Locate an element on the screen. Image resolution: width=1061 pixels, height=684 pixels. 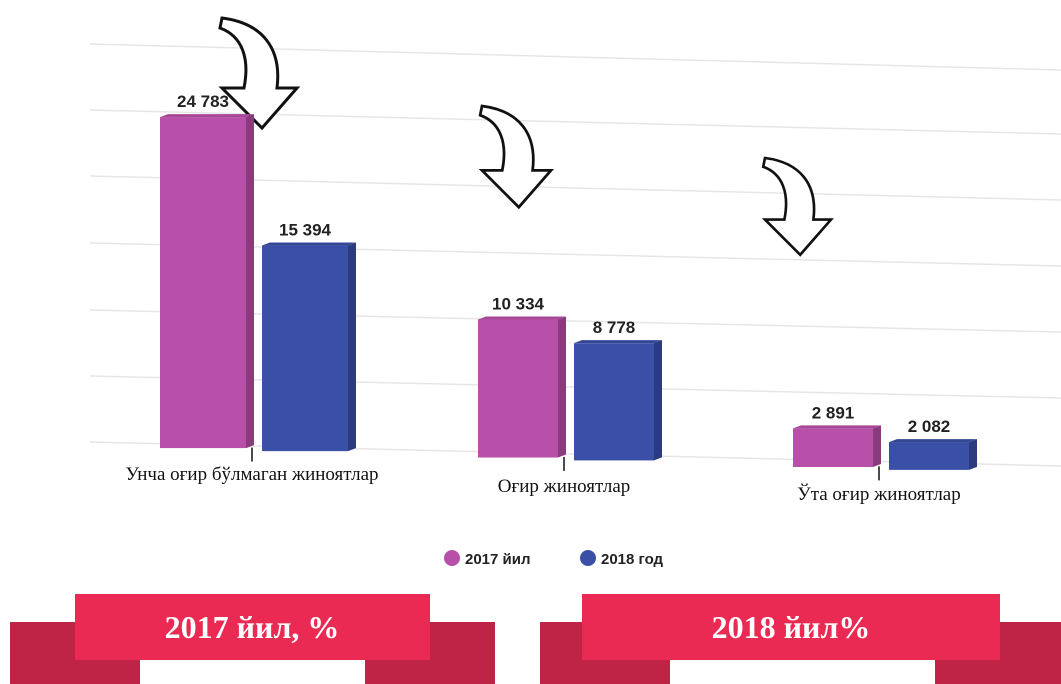
legend-label: 2018 год is located at coordinates (632, 559).